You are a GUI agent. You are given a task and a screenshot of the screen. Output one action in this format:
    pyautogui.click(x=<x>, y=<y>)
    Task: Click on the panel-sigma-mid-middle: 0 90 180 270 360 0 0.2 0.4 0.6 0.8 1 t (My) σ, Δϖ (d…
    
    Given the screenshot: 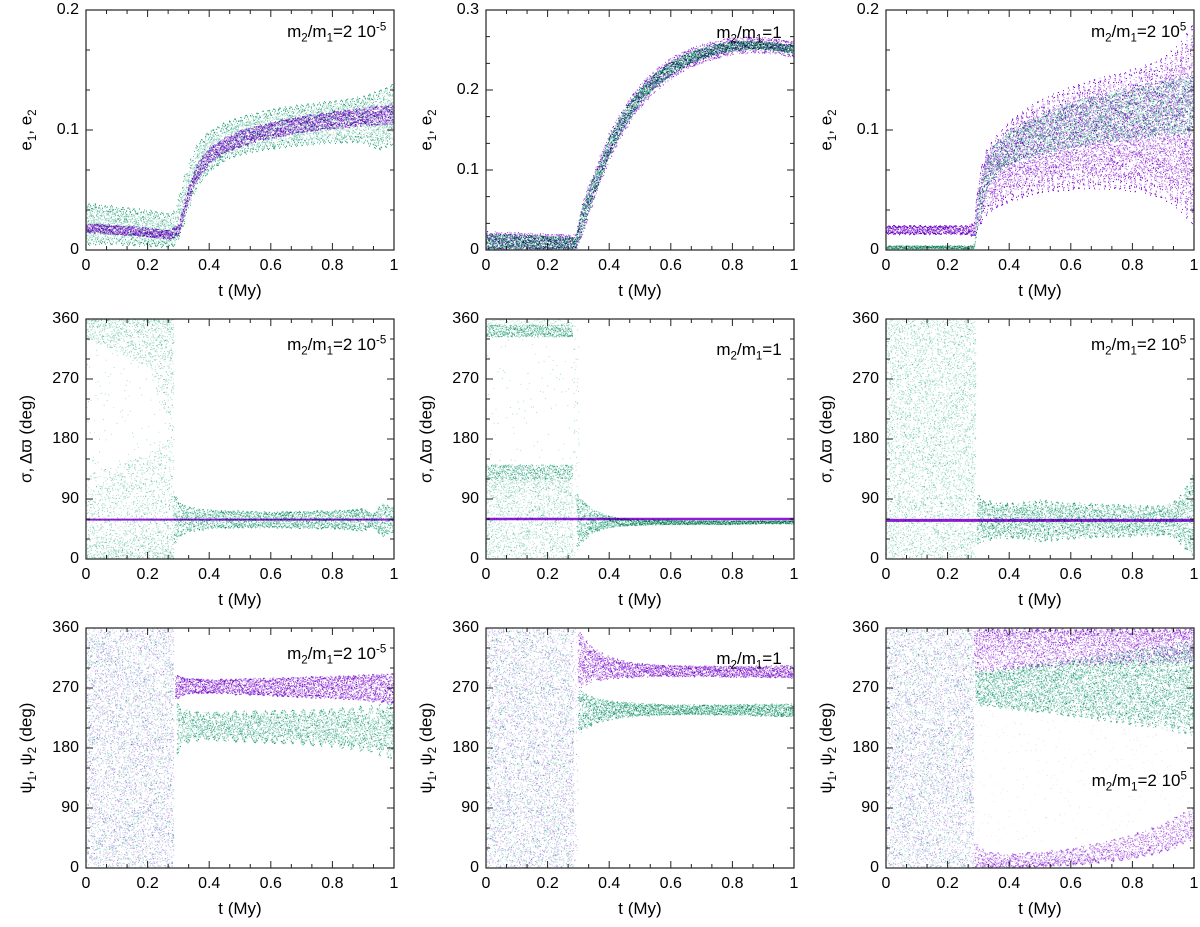 What is the action you would take?
    pyautogui.click(x=600, y=463)
    